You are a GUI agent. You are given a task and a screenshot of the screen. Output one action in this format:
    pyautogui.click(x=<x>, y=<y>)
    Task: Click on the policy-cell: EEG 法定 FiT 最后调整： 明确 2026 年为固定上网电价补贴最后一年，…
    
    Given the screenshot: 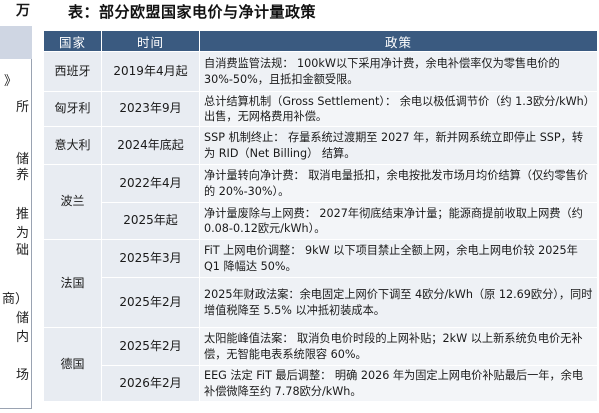 What is the action you would take?
    pyautogui.click(x=398, y=383)
    